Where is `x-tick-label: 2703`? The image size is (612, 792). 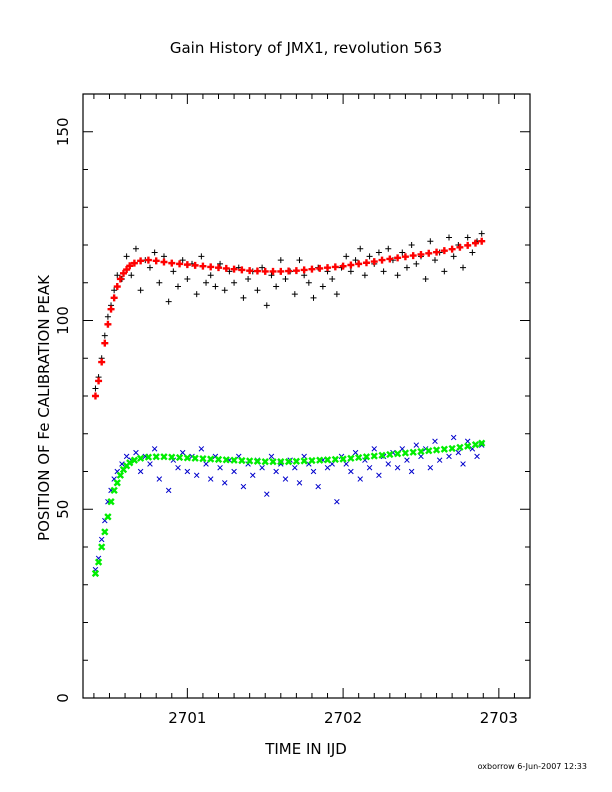
x-tick-label: 2703 is located at coordinates (499, 718).